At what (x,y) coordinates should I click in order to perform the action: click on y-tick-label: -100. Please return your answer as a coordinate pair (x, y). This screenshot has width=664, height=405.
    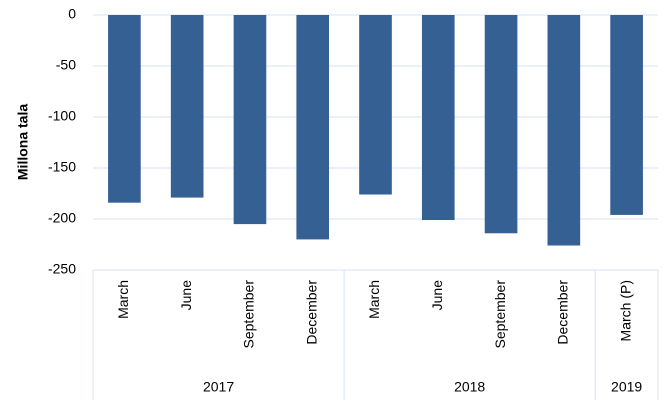
    Looking at the image, I should click on (62, 116).